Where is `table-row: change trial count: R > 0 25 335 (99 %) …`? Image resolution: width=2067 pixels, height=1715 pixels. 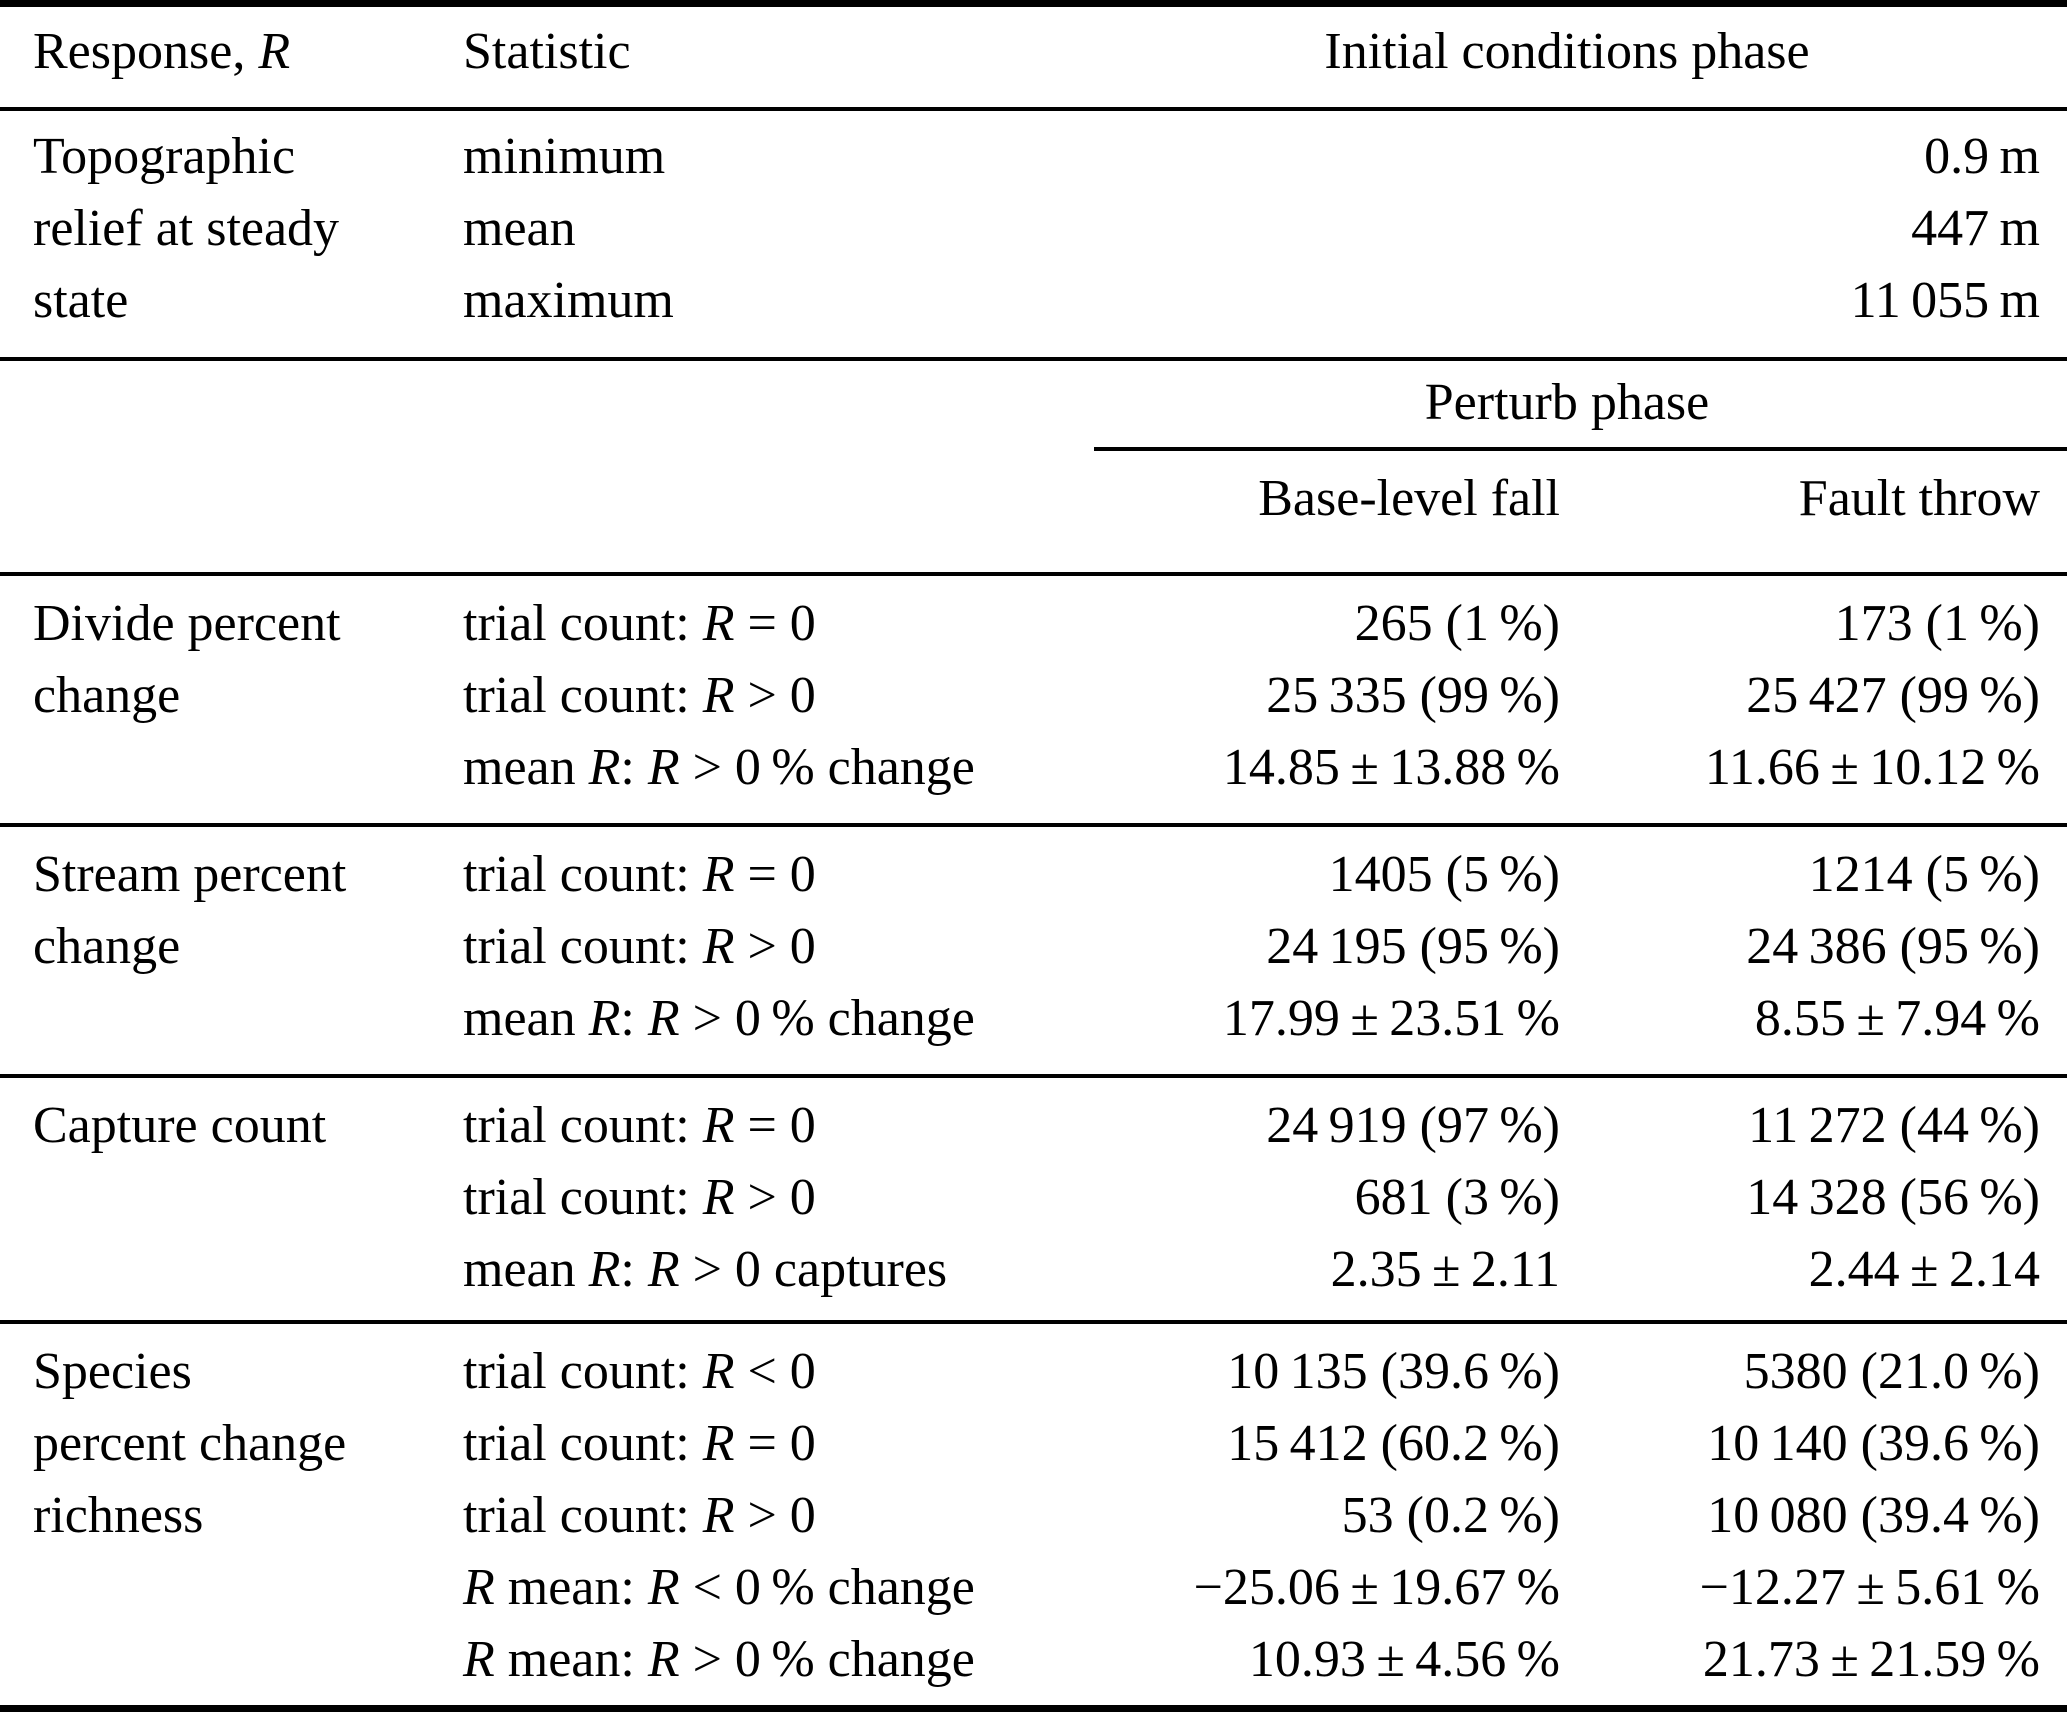 table-row: change trial count: R > 0 25 335 (99 %) … is located at coordinates (1033, 696).